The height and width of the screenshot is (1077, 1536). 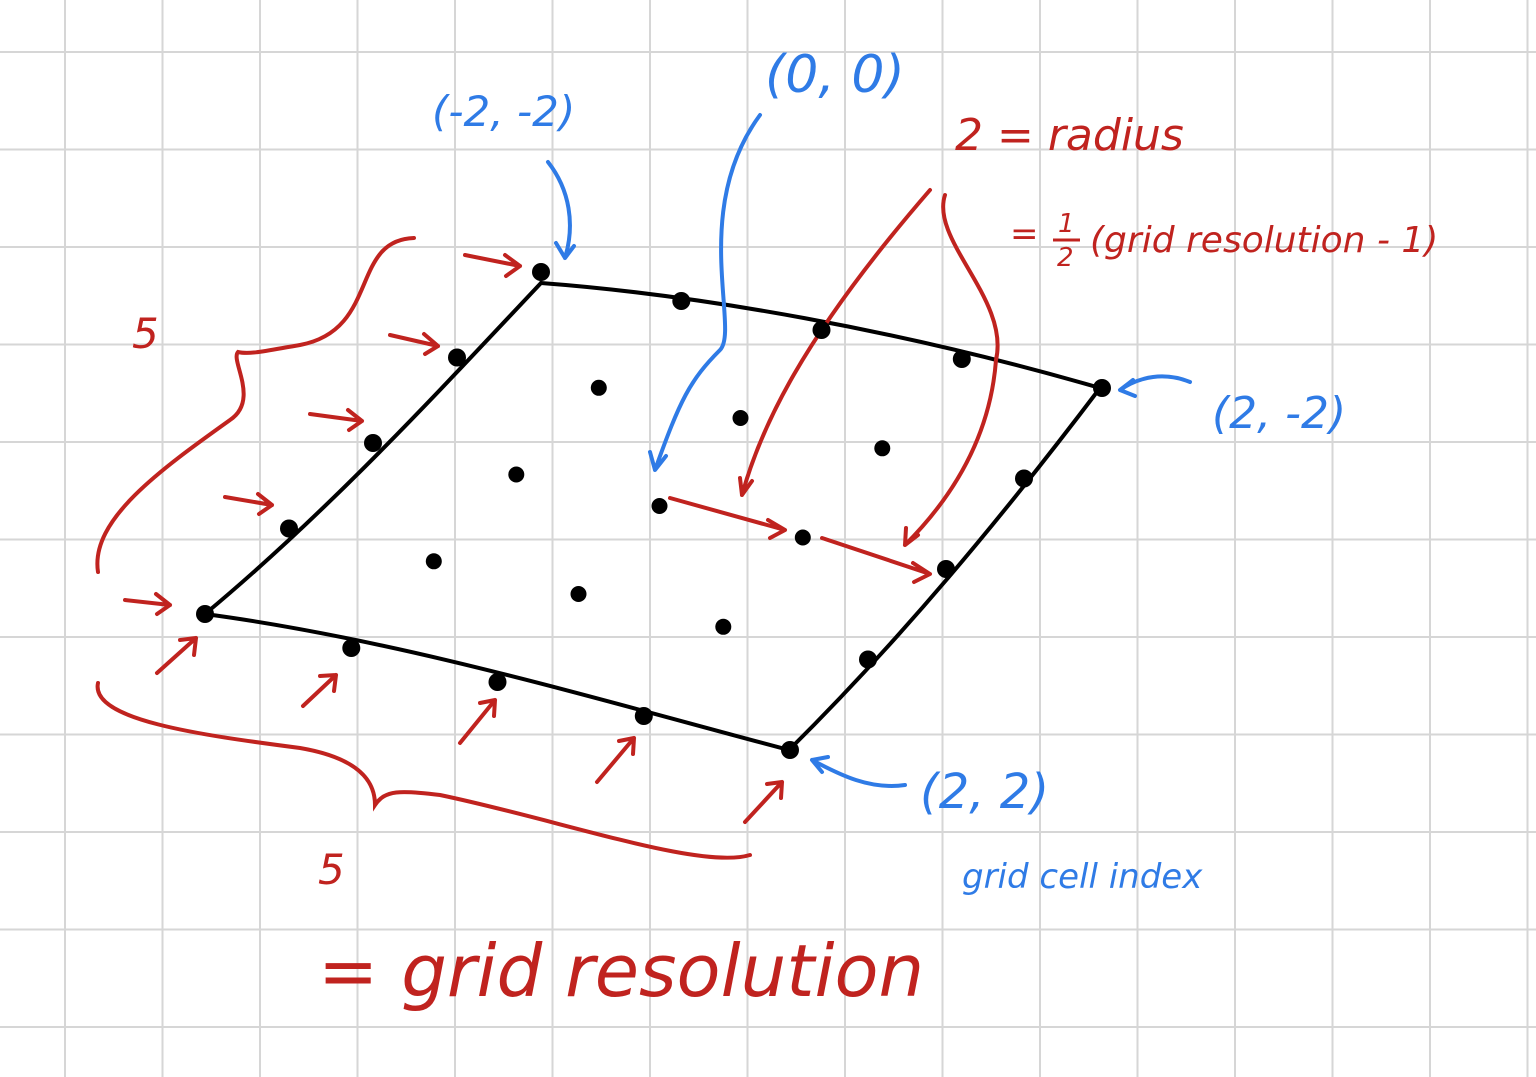 What do you see at coordinates (1065, 258) in the screenshot?
I see `label-formula-denominator: 2` at bounding box center [1065, 258].